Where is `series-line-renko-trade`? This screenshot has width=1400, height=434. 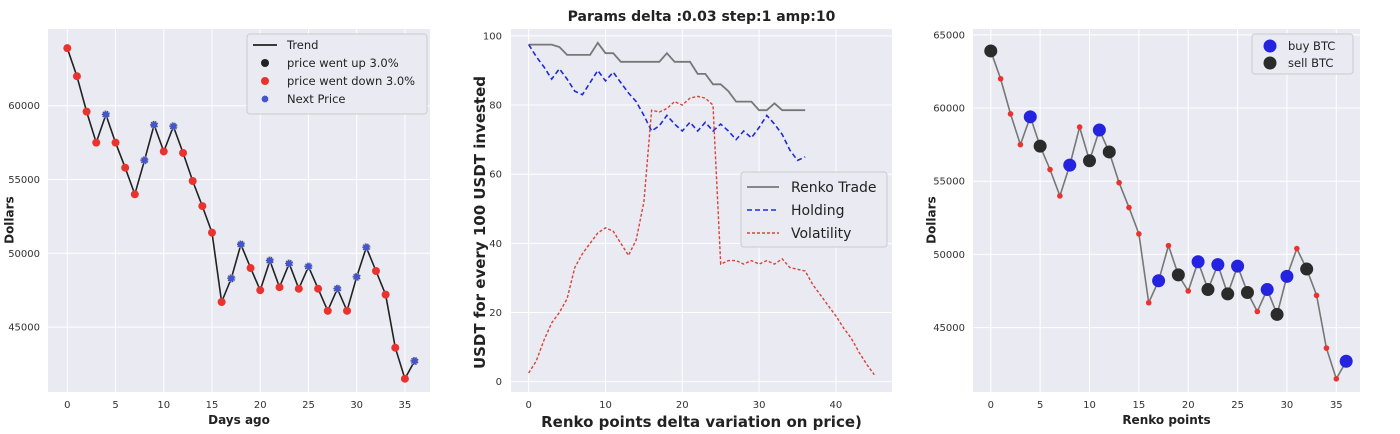
series-line-renko-trade is located at coordinates (667, 76).